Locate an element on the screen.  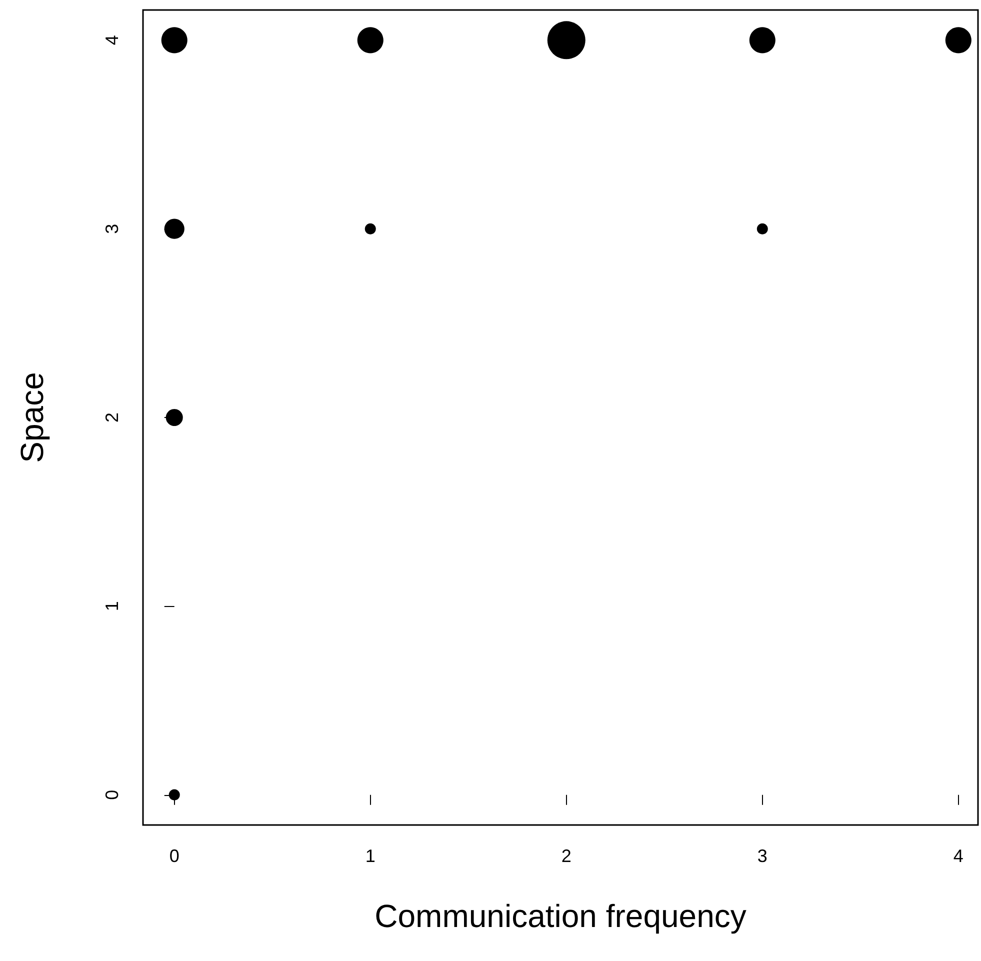
y-axis-title: Space is located at coordinates (32, 417).